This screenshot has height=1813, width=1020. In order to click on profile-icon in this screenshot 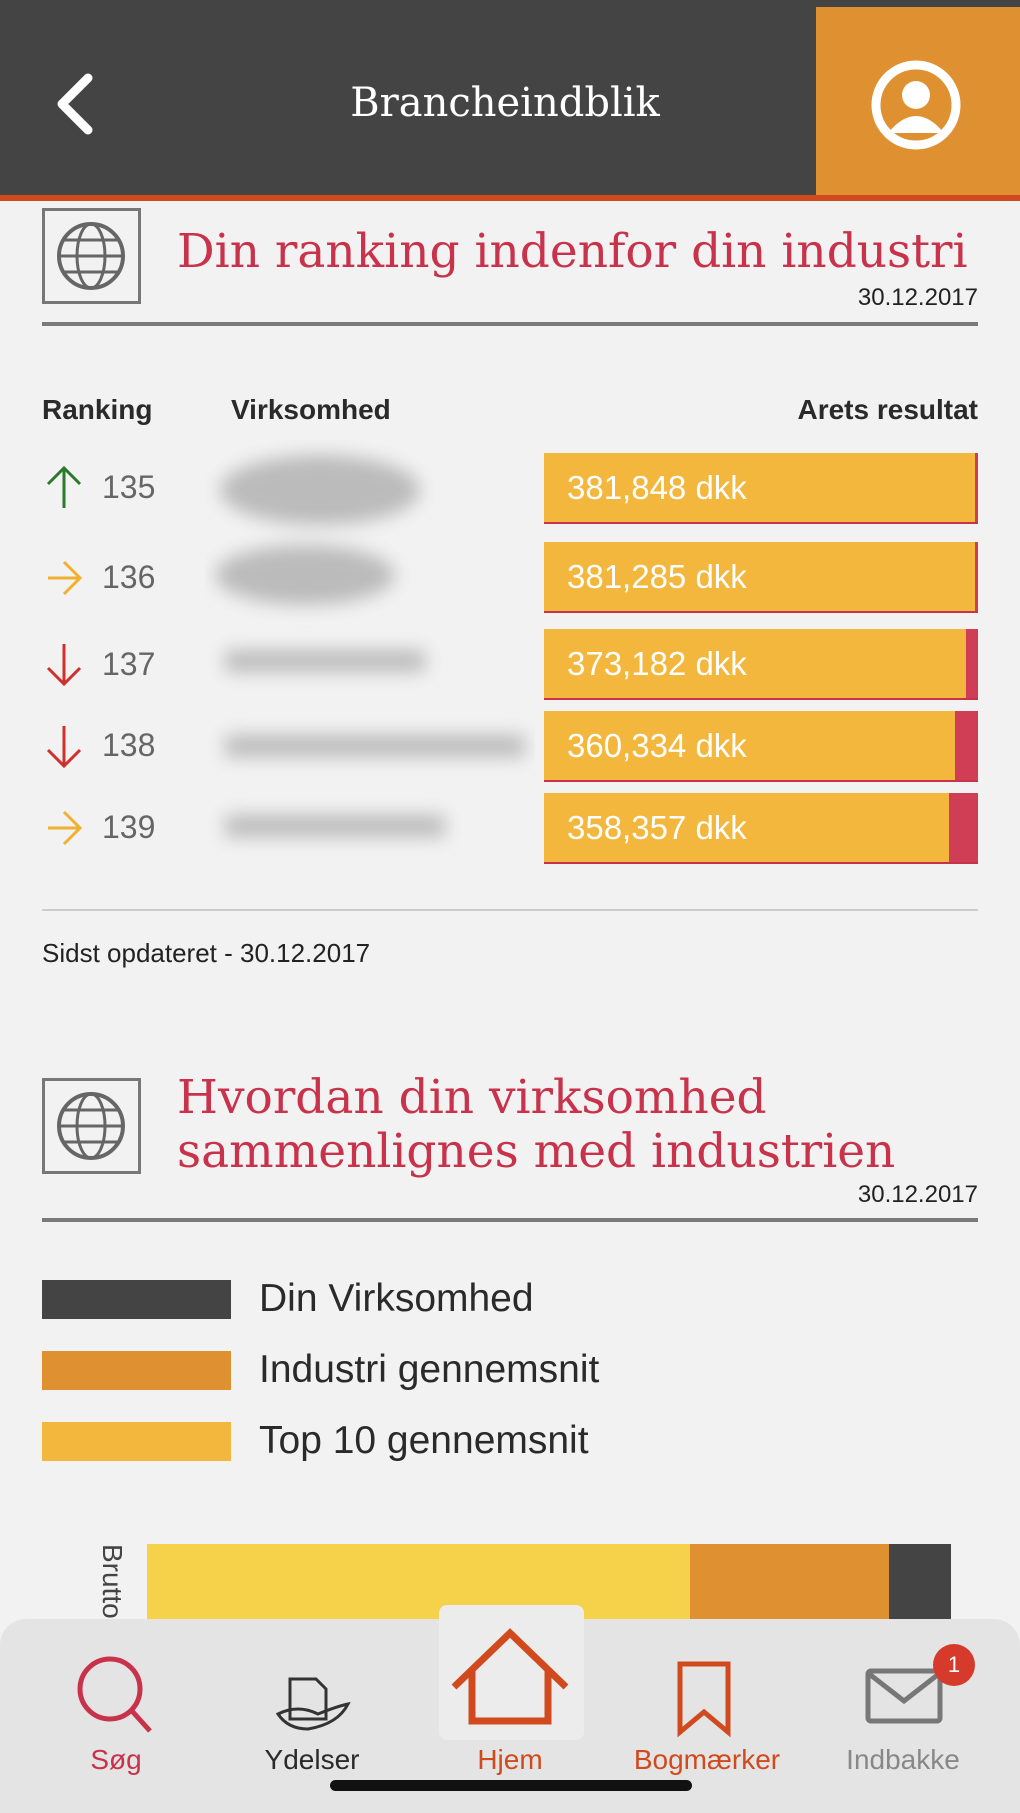, I will do `click(916, 105)`.